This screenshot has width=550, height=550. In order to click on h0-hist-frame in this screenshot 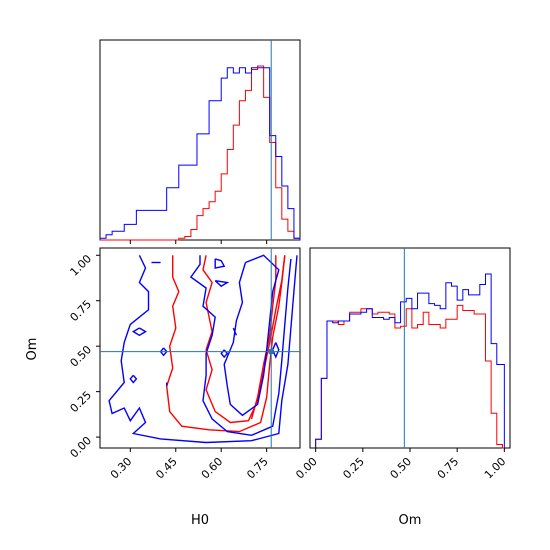, I will do `click(200, 140)`.